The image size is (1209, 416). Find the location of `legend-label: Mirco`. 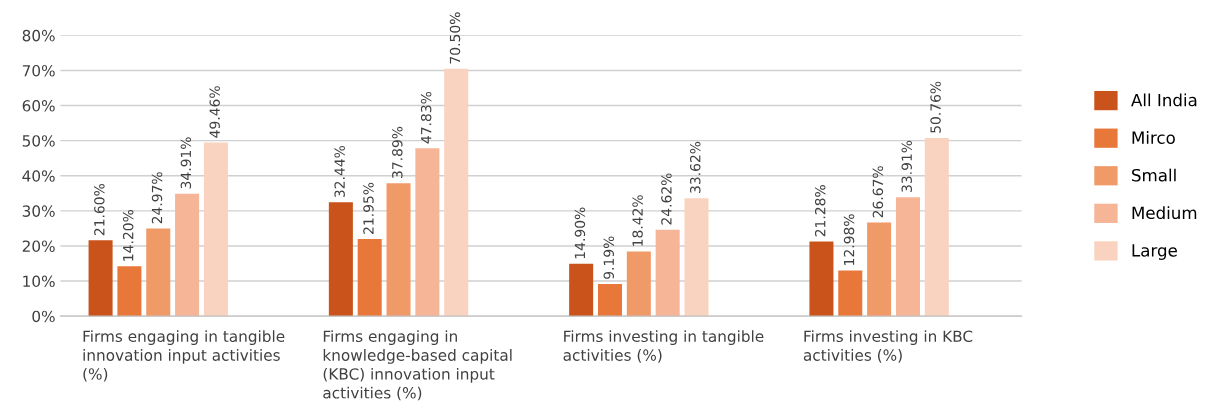

legend-label: Mirco is located at coordinates (1153, 137).